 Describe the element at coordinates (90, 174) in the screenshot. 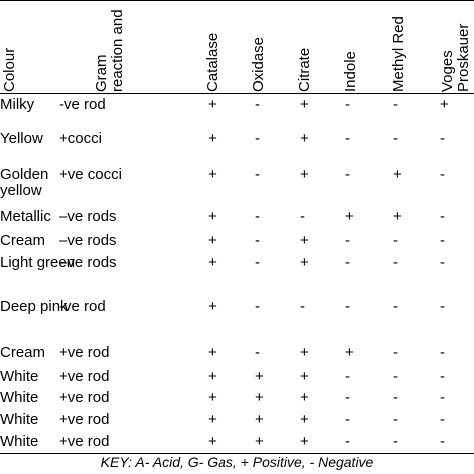

I see `table-cell: +ve cocci` at that location.